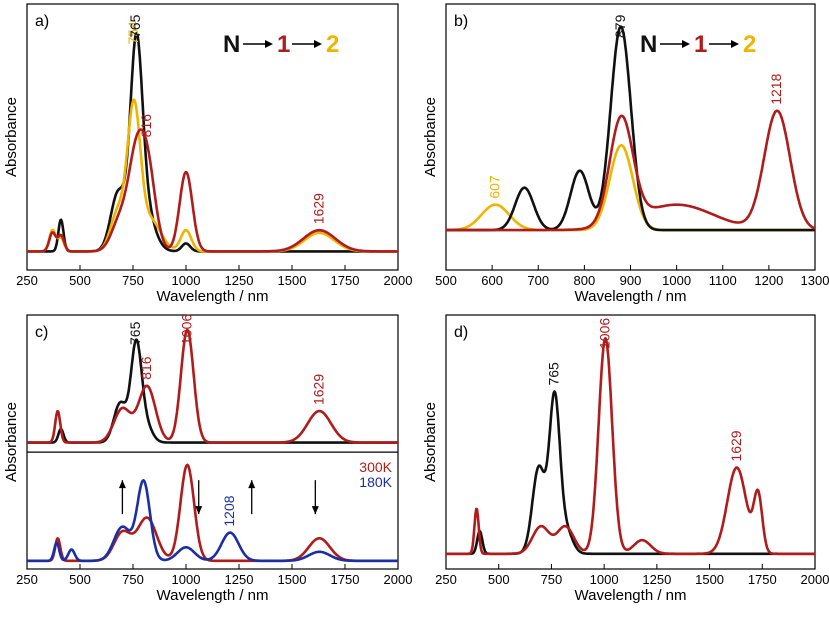 This screenshot has width=829, height=623. I want to click on spectrum-series-two, so click(212, 175).